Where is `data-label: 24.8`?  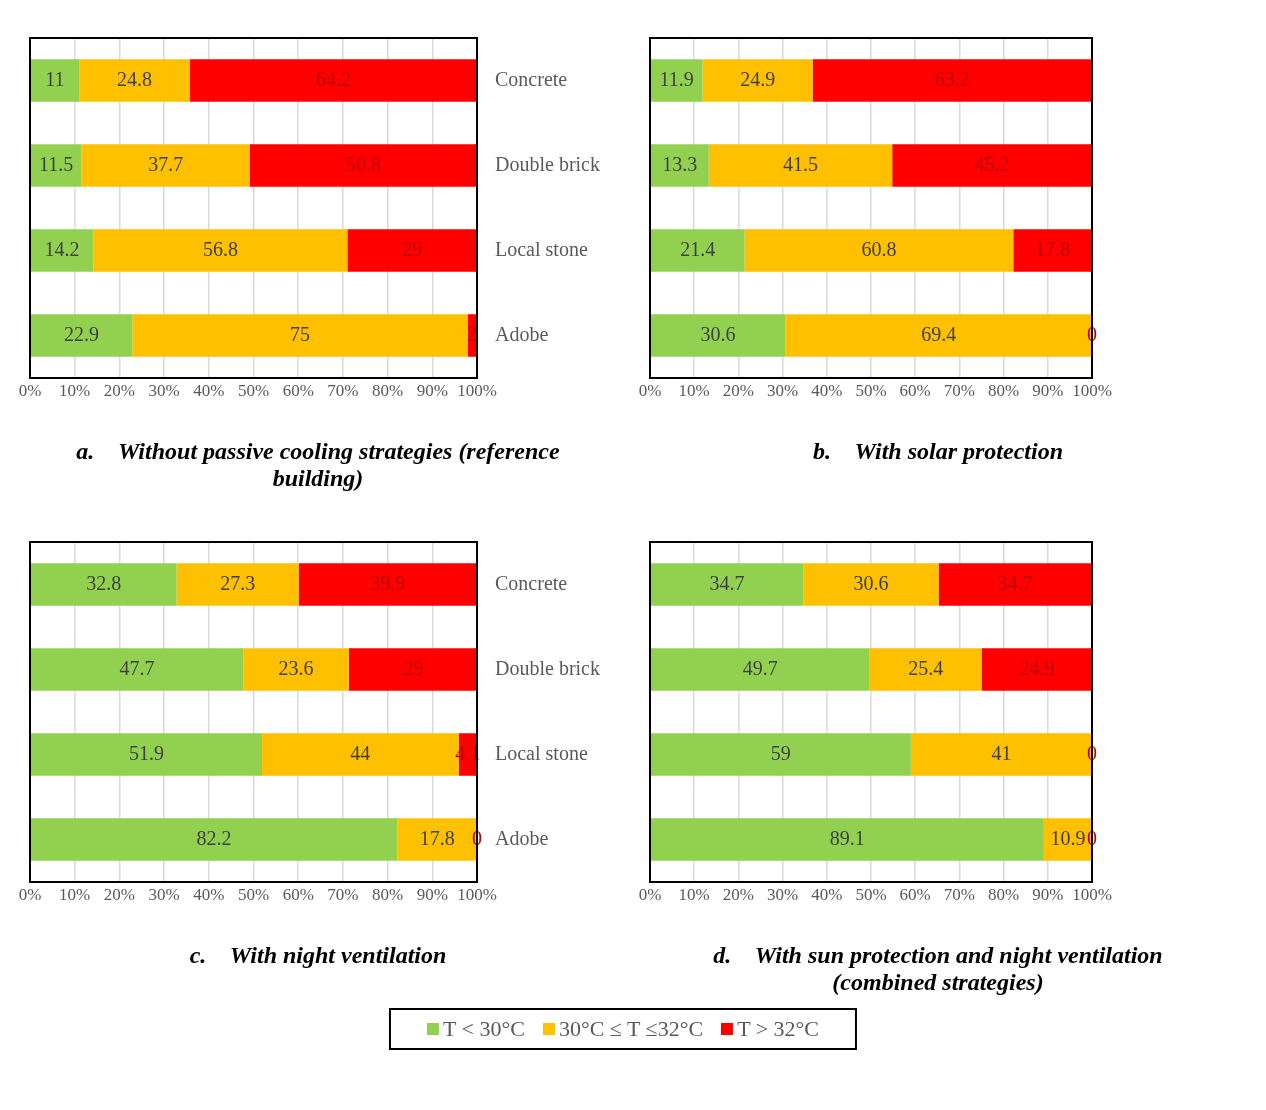
data-label: 24.8 is located at coordinates (135, 78).